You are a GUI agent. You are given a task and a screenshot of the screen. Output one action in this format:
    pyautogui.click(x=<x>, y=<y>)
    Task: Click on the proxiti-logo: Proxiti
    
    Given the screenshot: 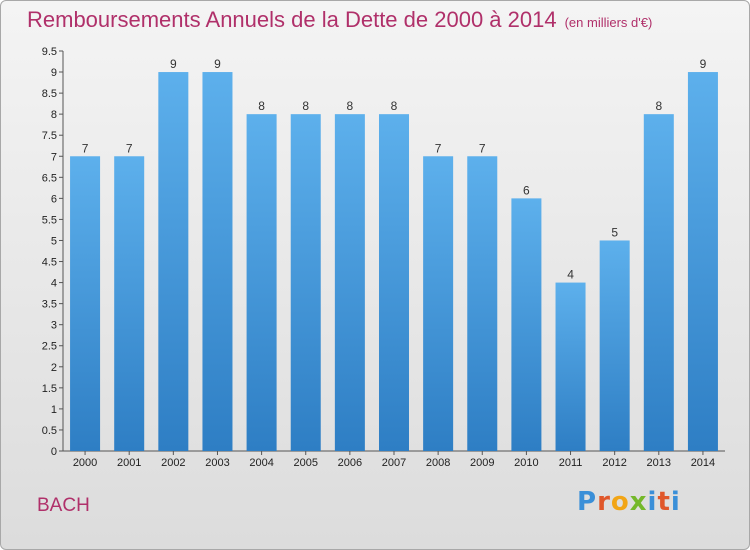 What is the action you would take?
    pyautogui.click(x=629, y=502)
    